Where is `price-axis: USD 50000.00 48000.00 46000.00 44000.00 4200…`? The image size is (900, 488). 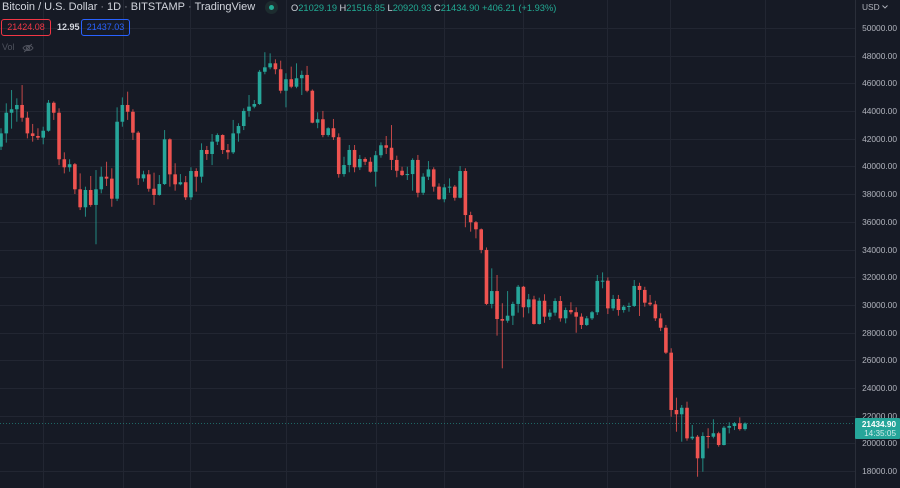
price-axis: USD 50000.00 48000.00 46000.00 44000.00 4200… is located at coordinates (877, 244).